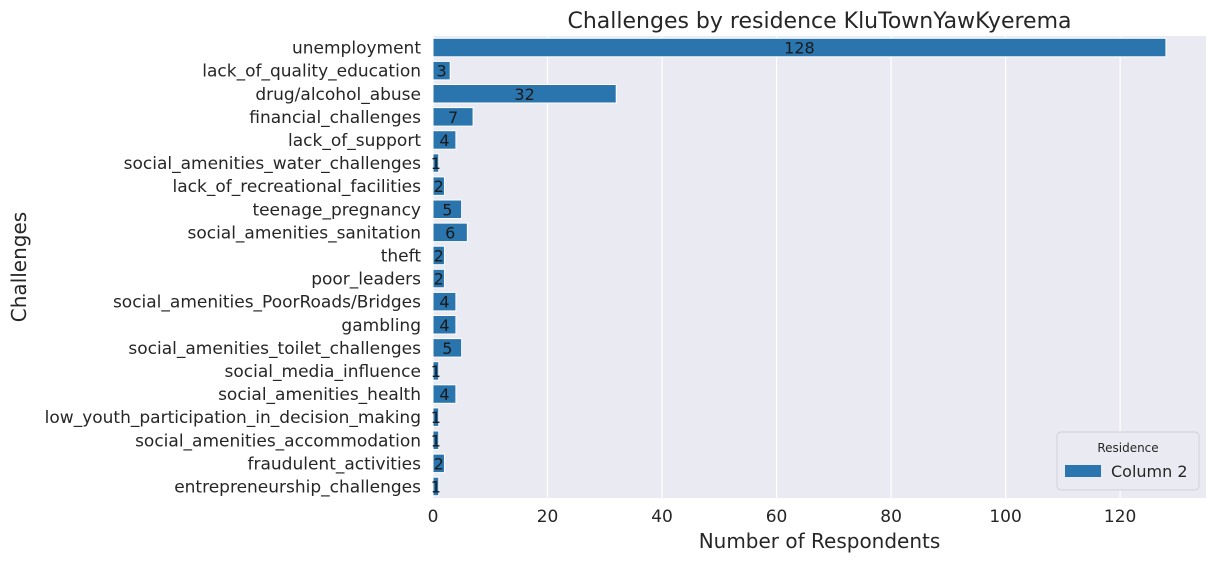 The width and height of the screenshot is (1216, 561). I want to click on x-tick-label: 80, so click(891, 517).